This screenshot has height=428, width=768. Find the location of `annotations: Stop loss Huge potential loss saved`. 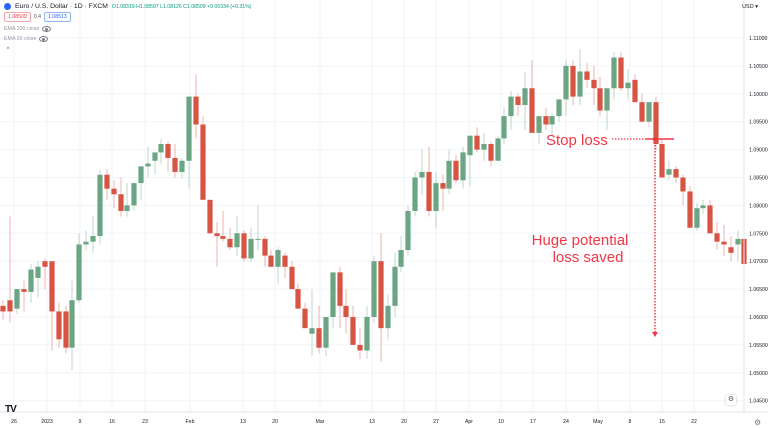

annotations: Stop loss Huge potential loss saved is located at coordinates (603, 234).